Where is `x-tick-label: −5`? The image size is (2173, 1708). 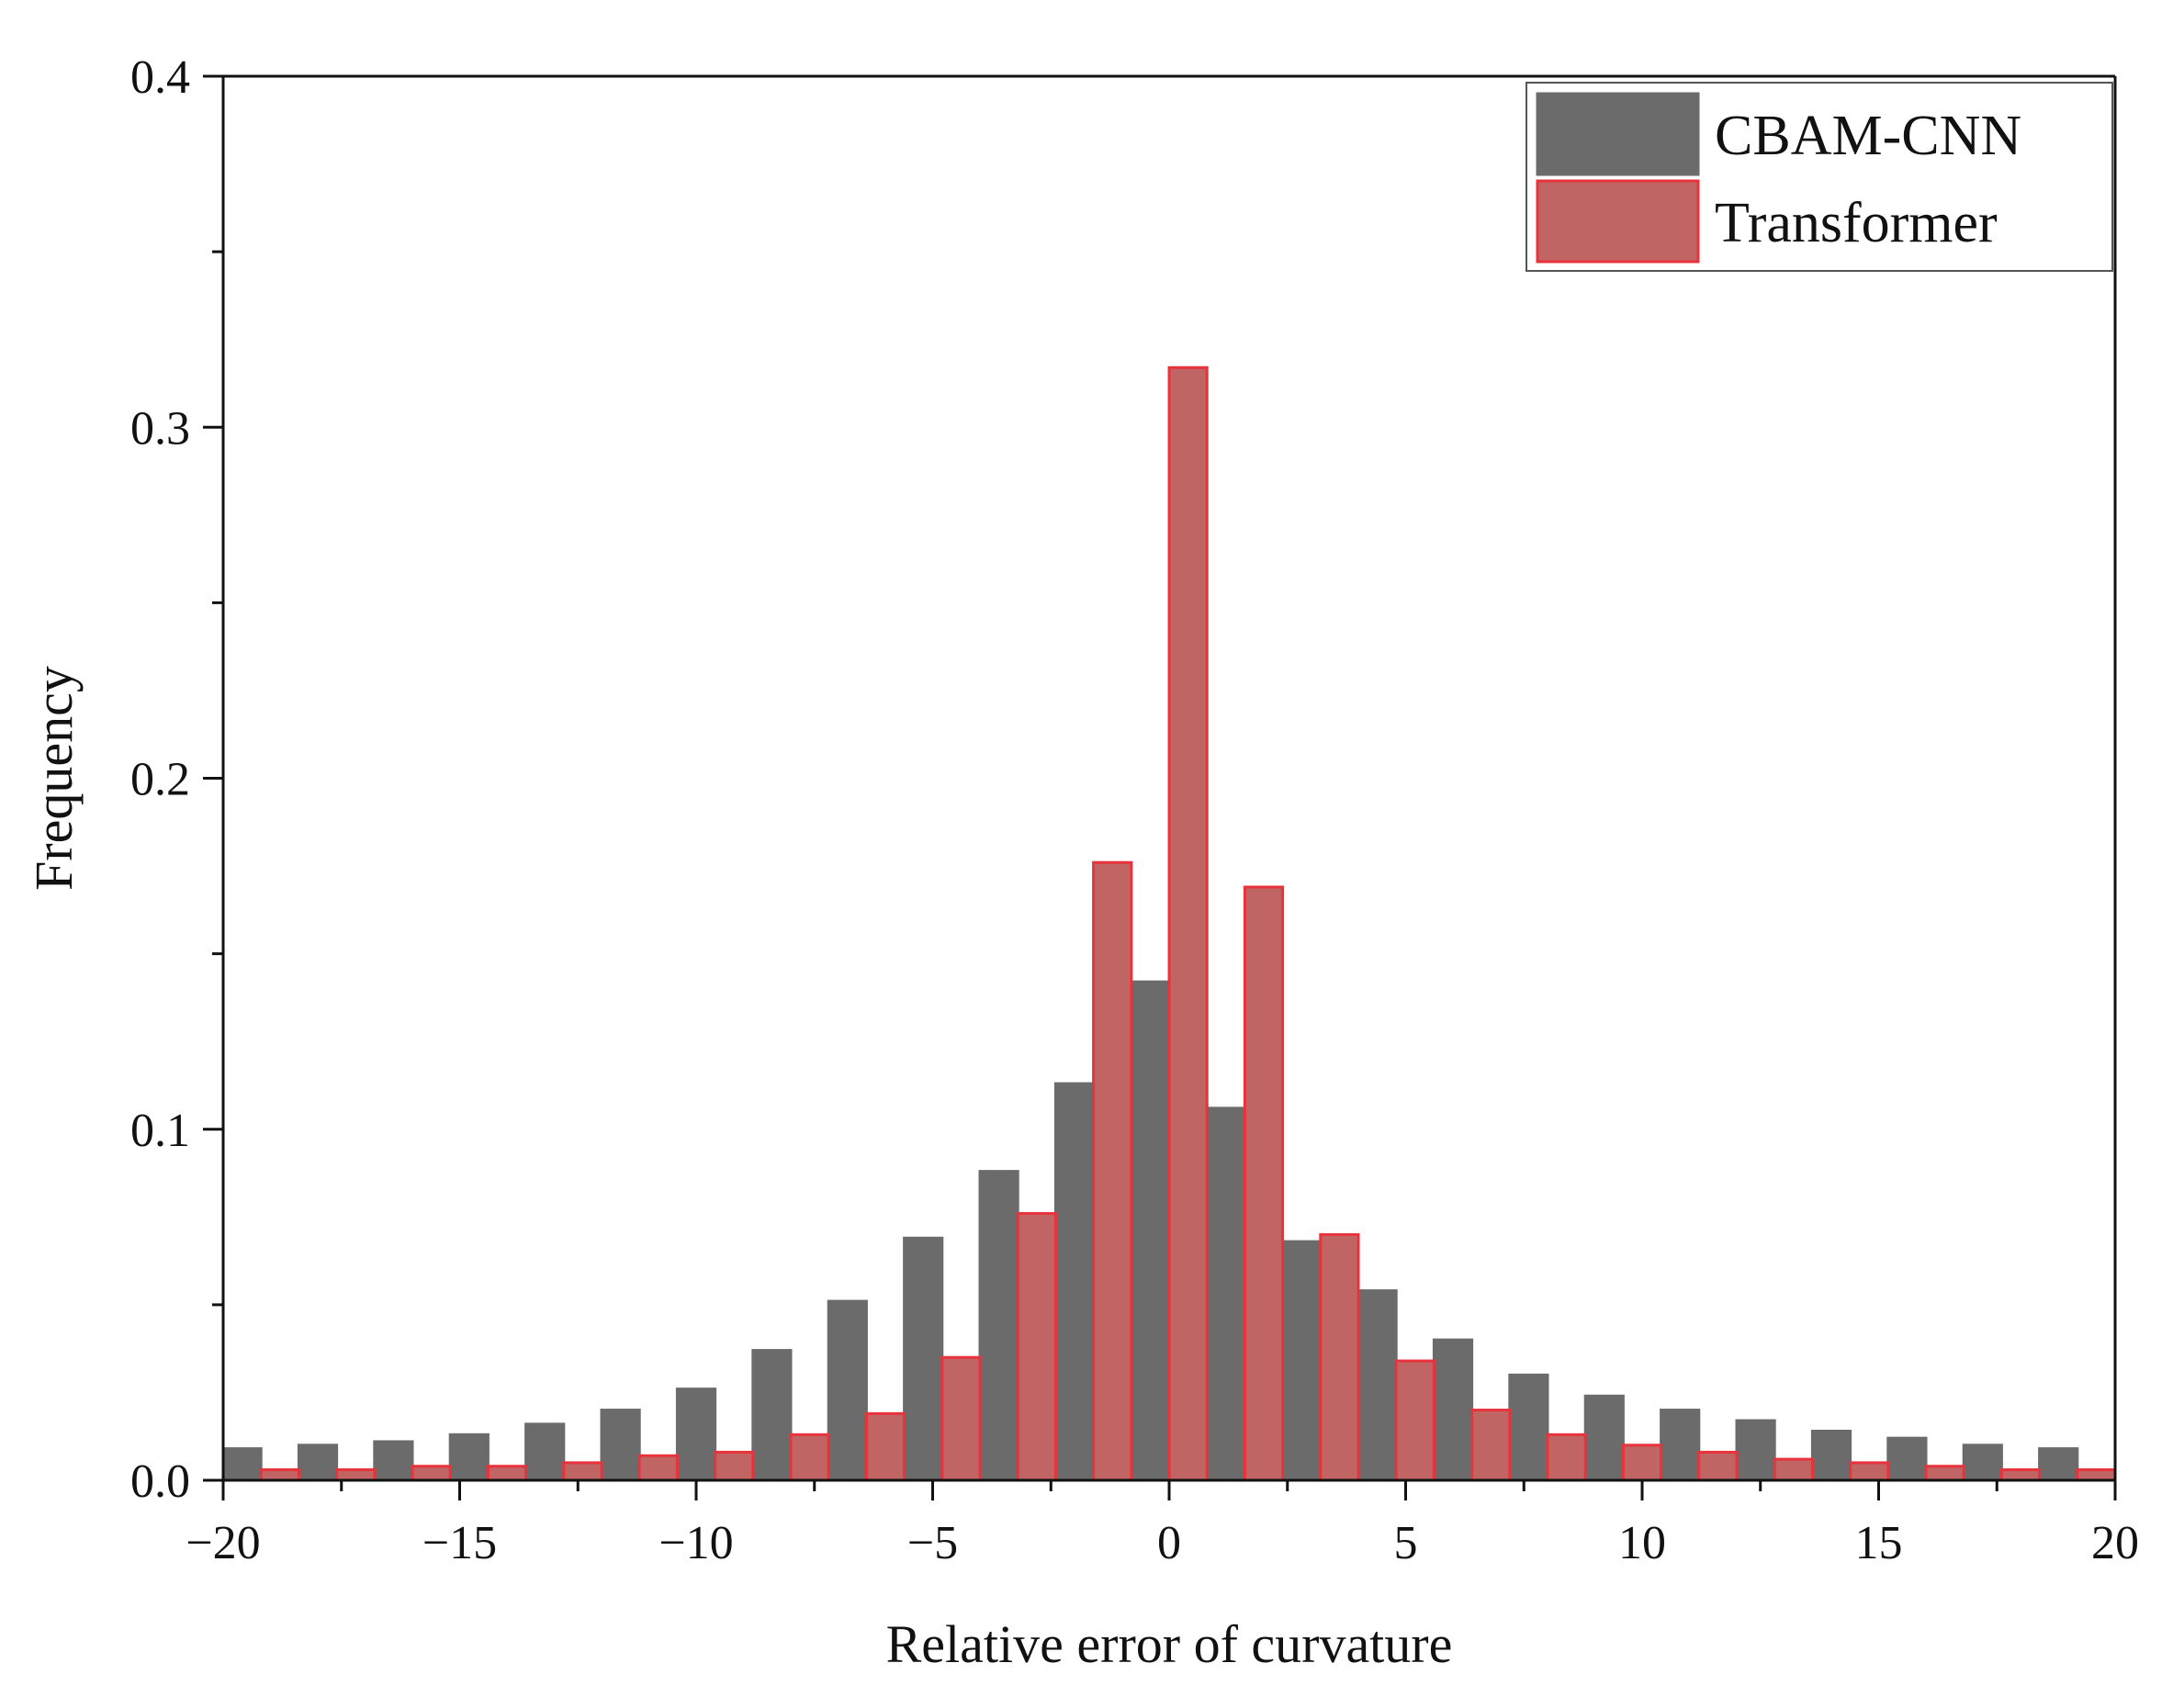
x-tick-label: −5 is located at coordinates (932, 1543).